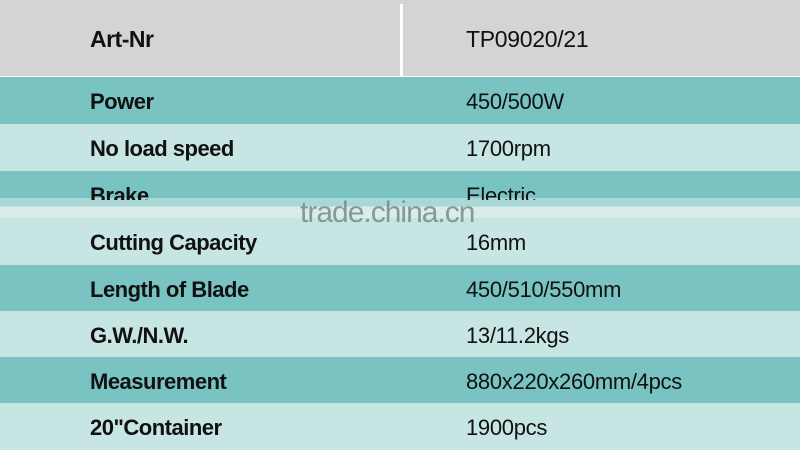  What do you see at coordinates (122, 101) in the screenshot?
I see `row-label: Power` at bounding box center [122, 101].